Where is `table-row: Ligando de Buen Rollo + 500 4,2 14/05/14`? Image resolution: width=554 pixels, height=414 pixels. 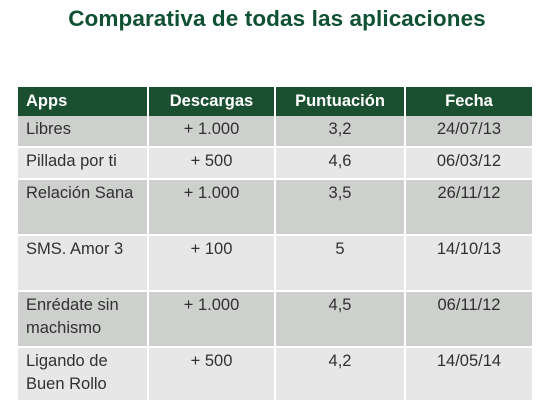
table-row: Ligando de Buen Rollo + 500 4,2 14/05/14 is located at coordinates (275, 374).